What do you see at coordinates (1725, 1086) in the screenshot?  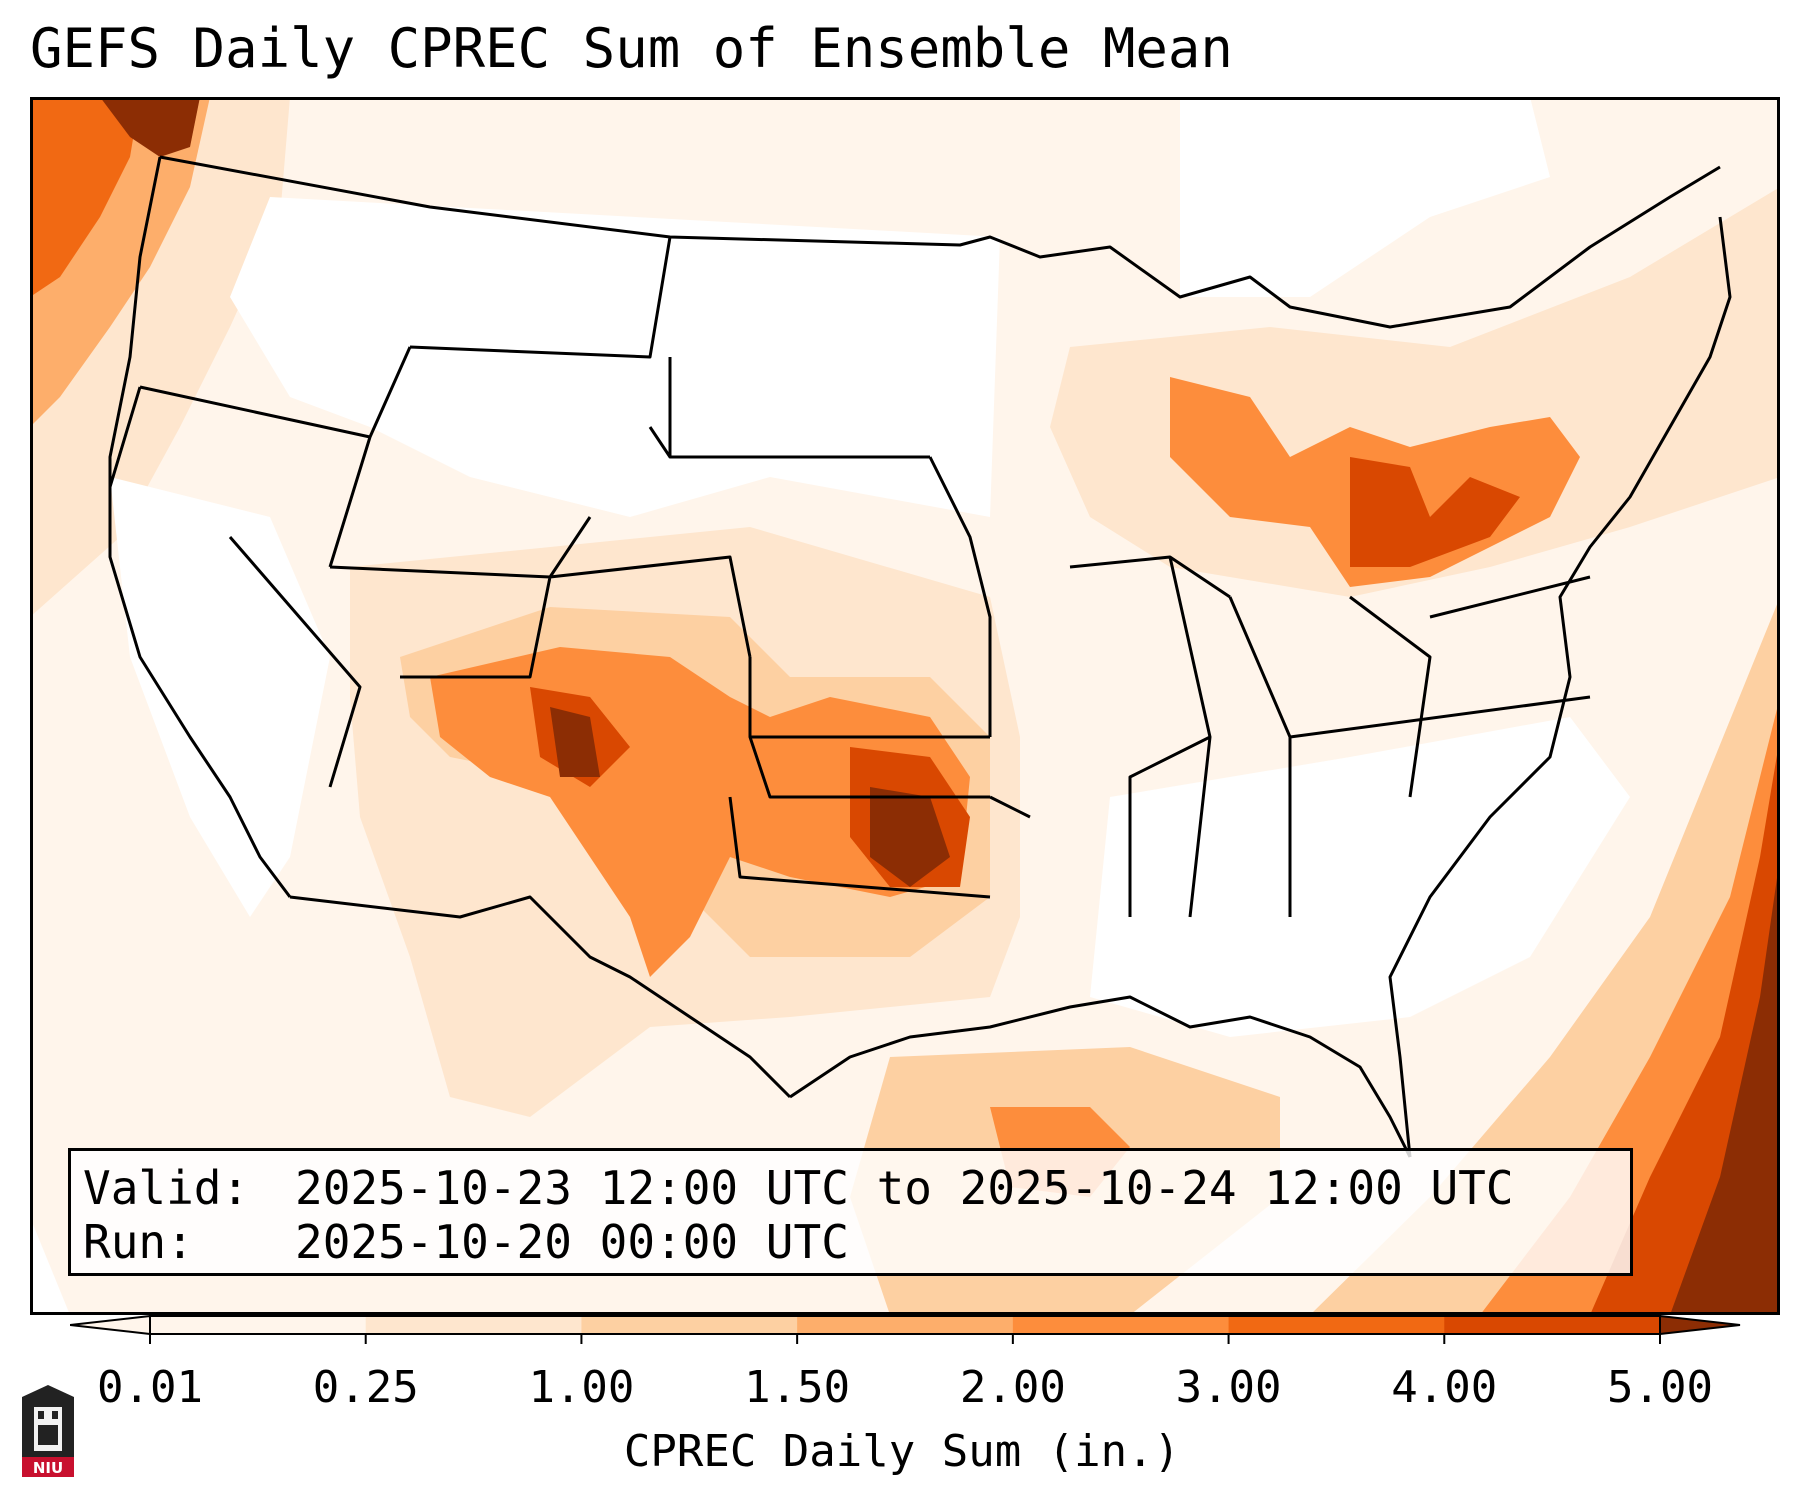 I see `precip-max-atlantic` at bounding box center [1725, 1086].